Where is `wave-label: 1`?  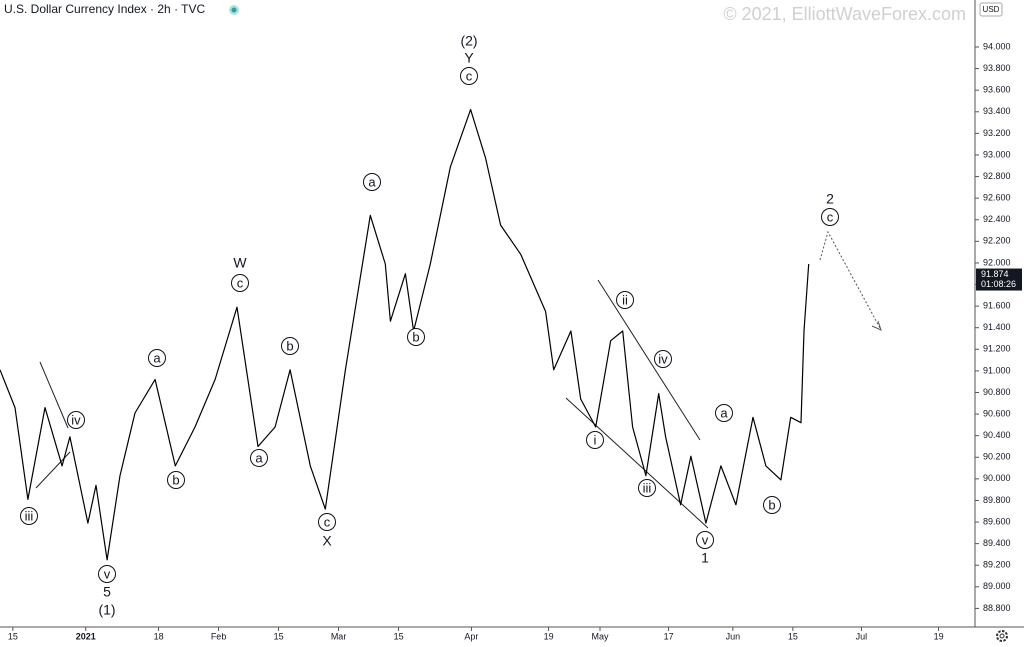
wave-label: 1 is located at coordinates (705, 558).